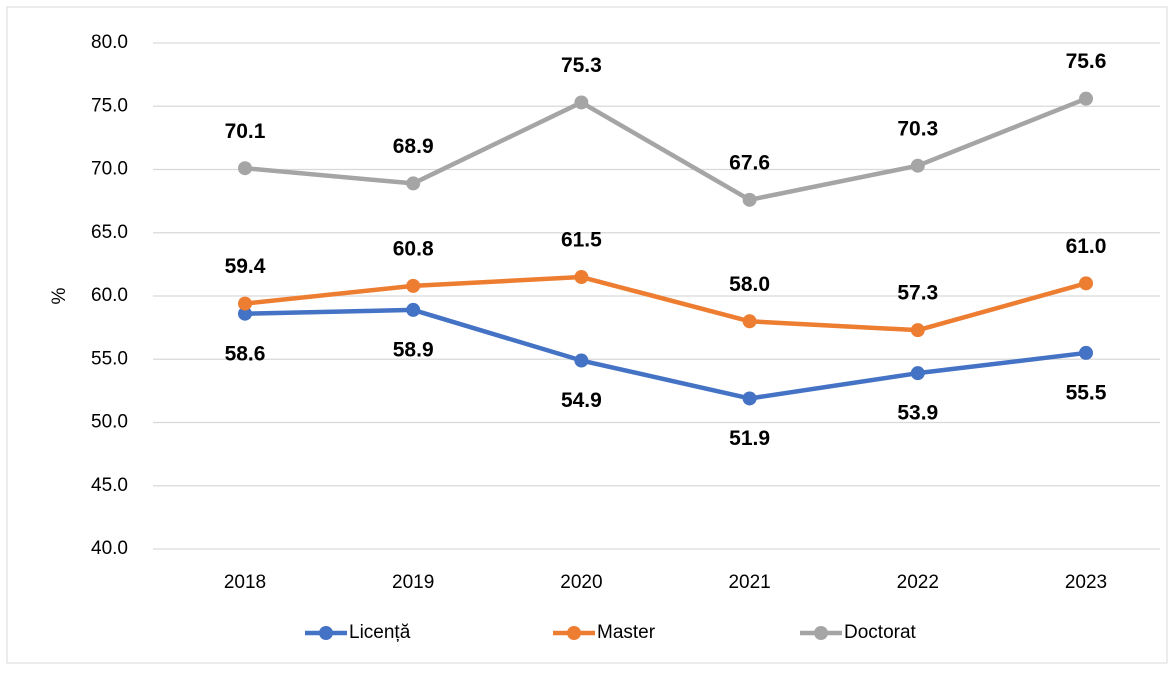 The height and width of the screenshot is (675, 1174). What do you see at coordinates (413, 582) in the screenshot?
I see `x-tick-label: 2019` at bounding box center [413, 582].